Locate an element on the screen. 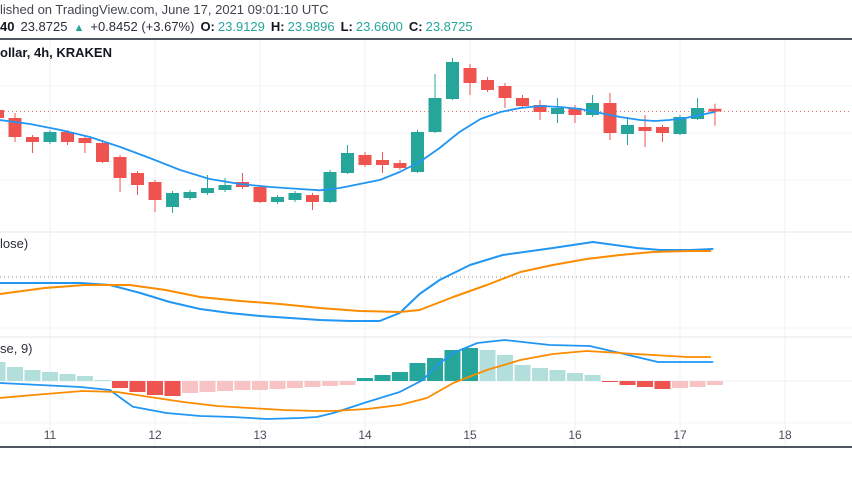 The width and height of the screenshot is (852, 485). open-value: 23.9129 is located at coordinates (241, 26).